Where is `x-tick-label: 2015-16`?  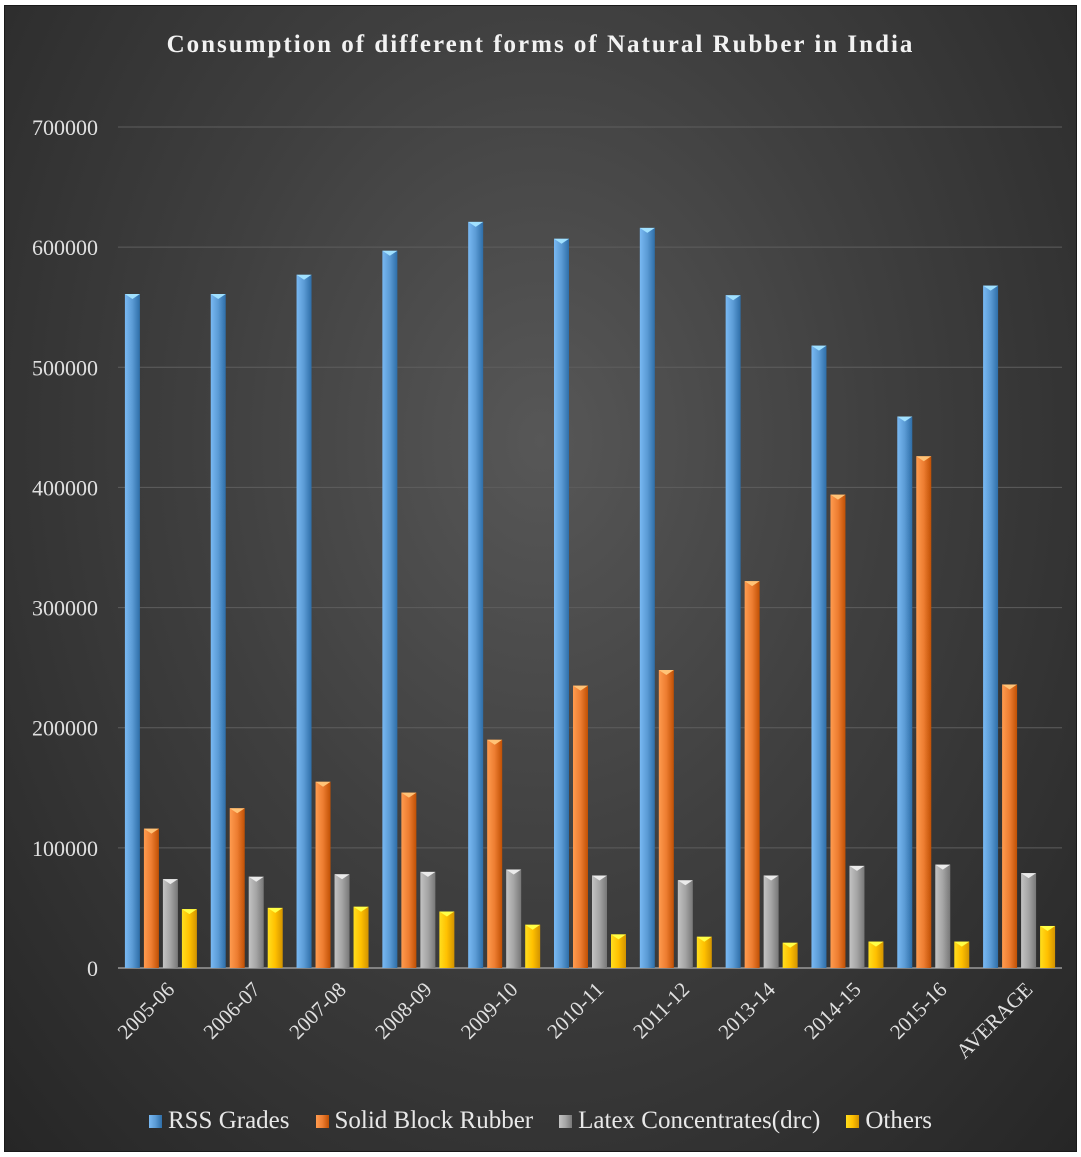 x-tick-label: 2015-16 is located at coordinates (918, 1010).